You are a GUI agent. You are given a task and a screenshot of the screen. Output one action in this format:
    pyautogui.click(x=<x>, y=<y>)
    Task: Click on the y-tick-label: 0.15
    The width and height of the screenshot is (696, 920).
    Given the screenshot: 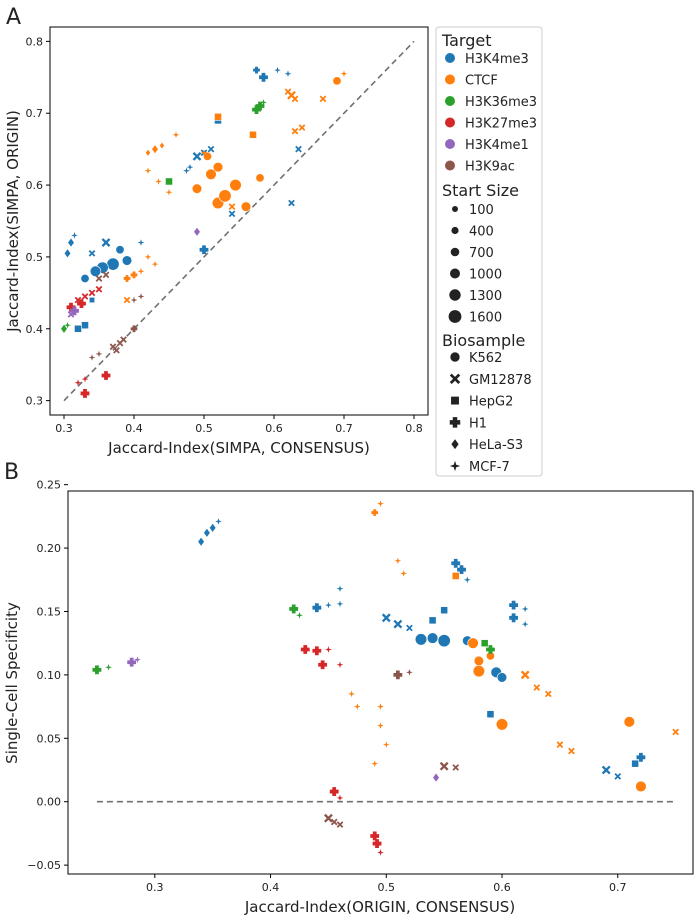 What is the action you would take?
    pyautogui.click(x=49, y=611)
    